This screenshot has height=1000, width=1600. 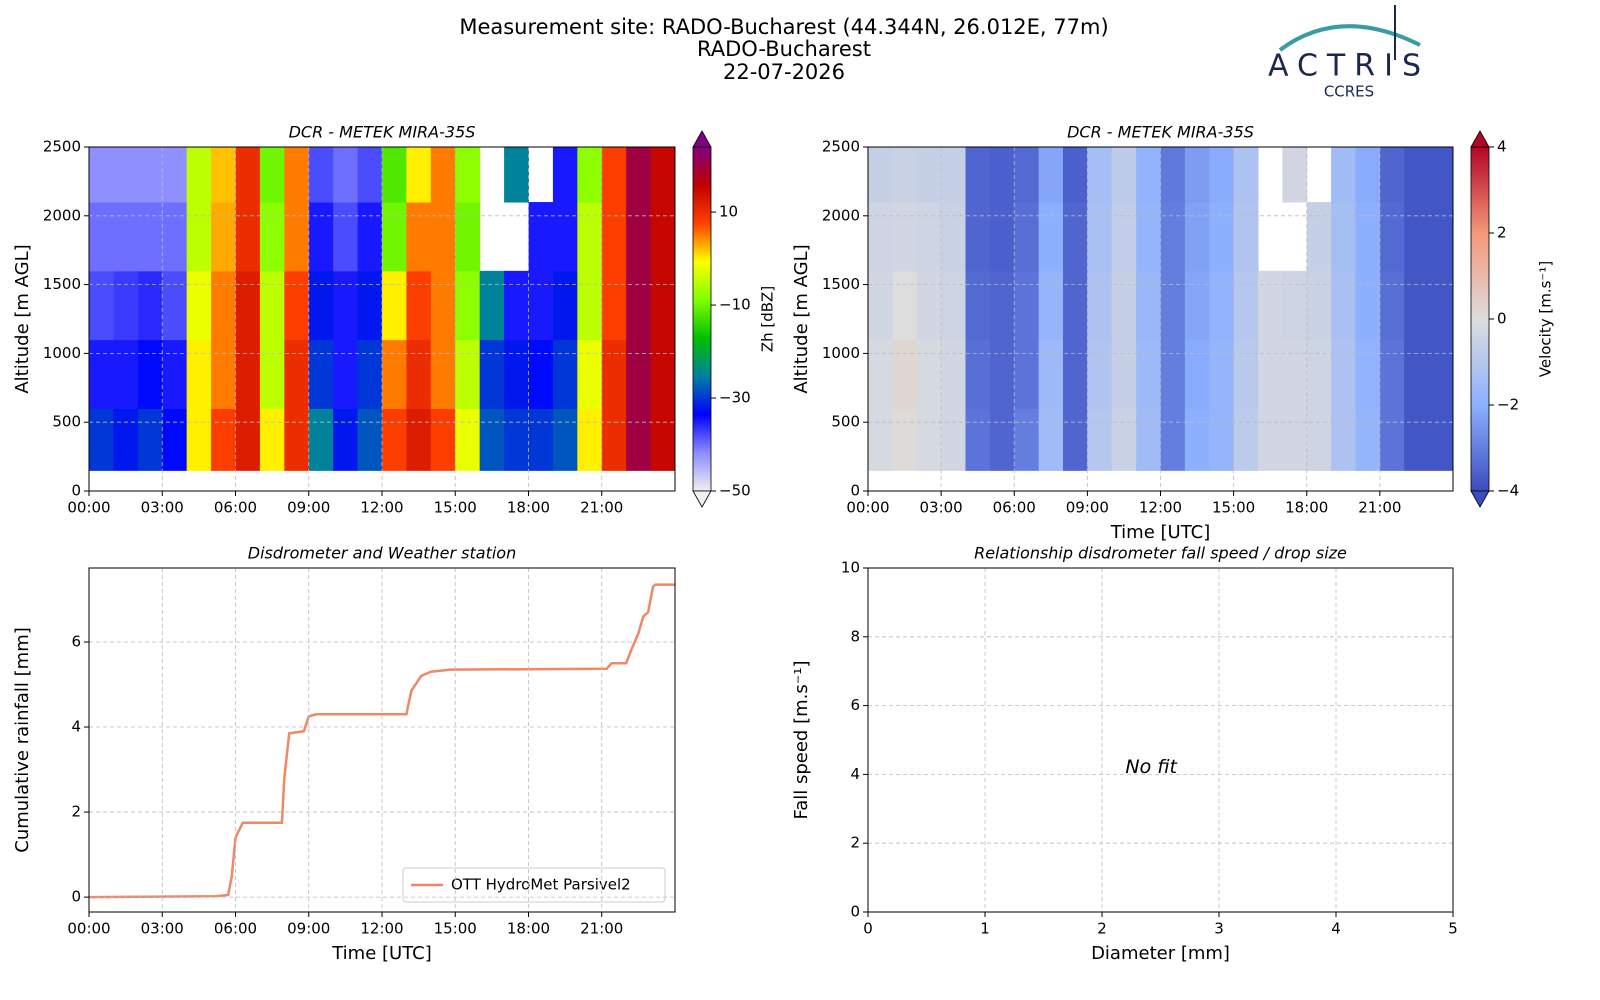 What do you see at coordinates (1546, 319) in the screenshot?
I see `colorbar-label: Velocity [m.s⁻¹]` at bounding box center [1546, 319].